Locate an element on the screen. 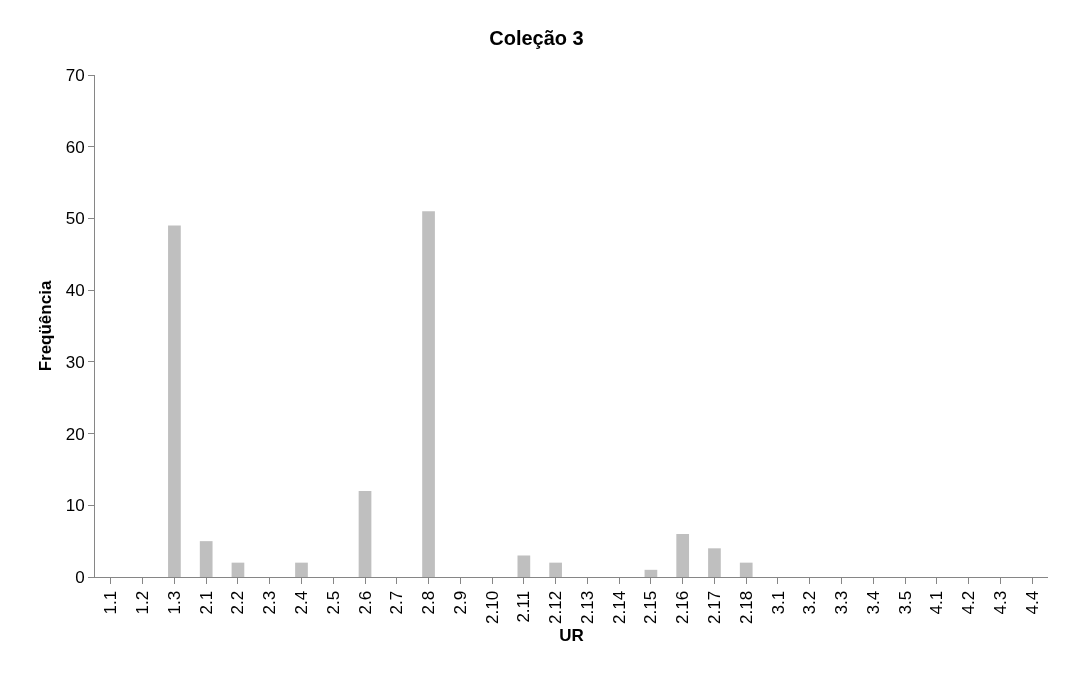 Image resolution: width=1073 pixels, height=682 pixels. y-tick-label: 60 is located at coordinates (75, 147).